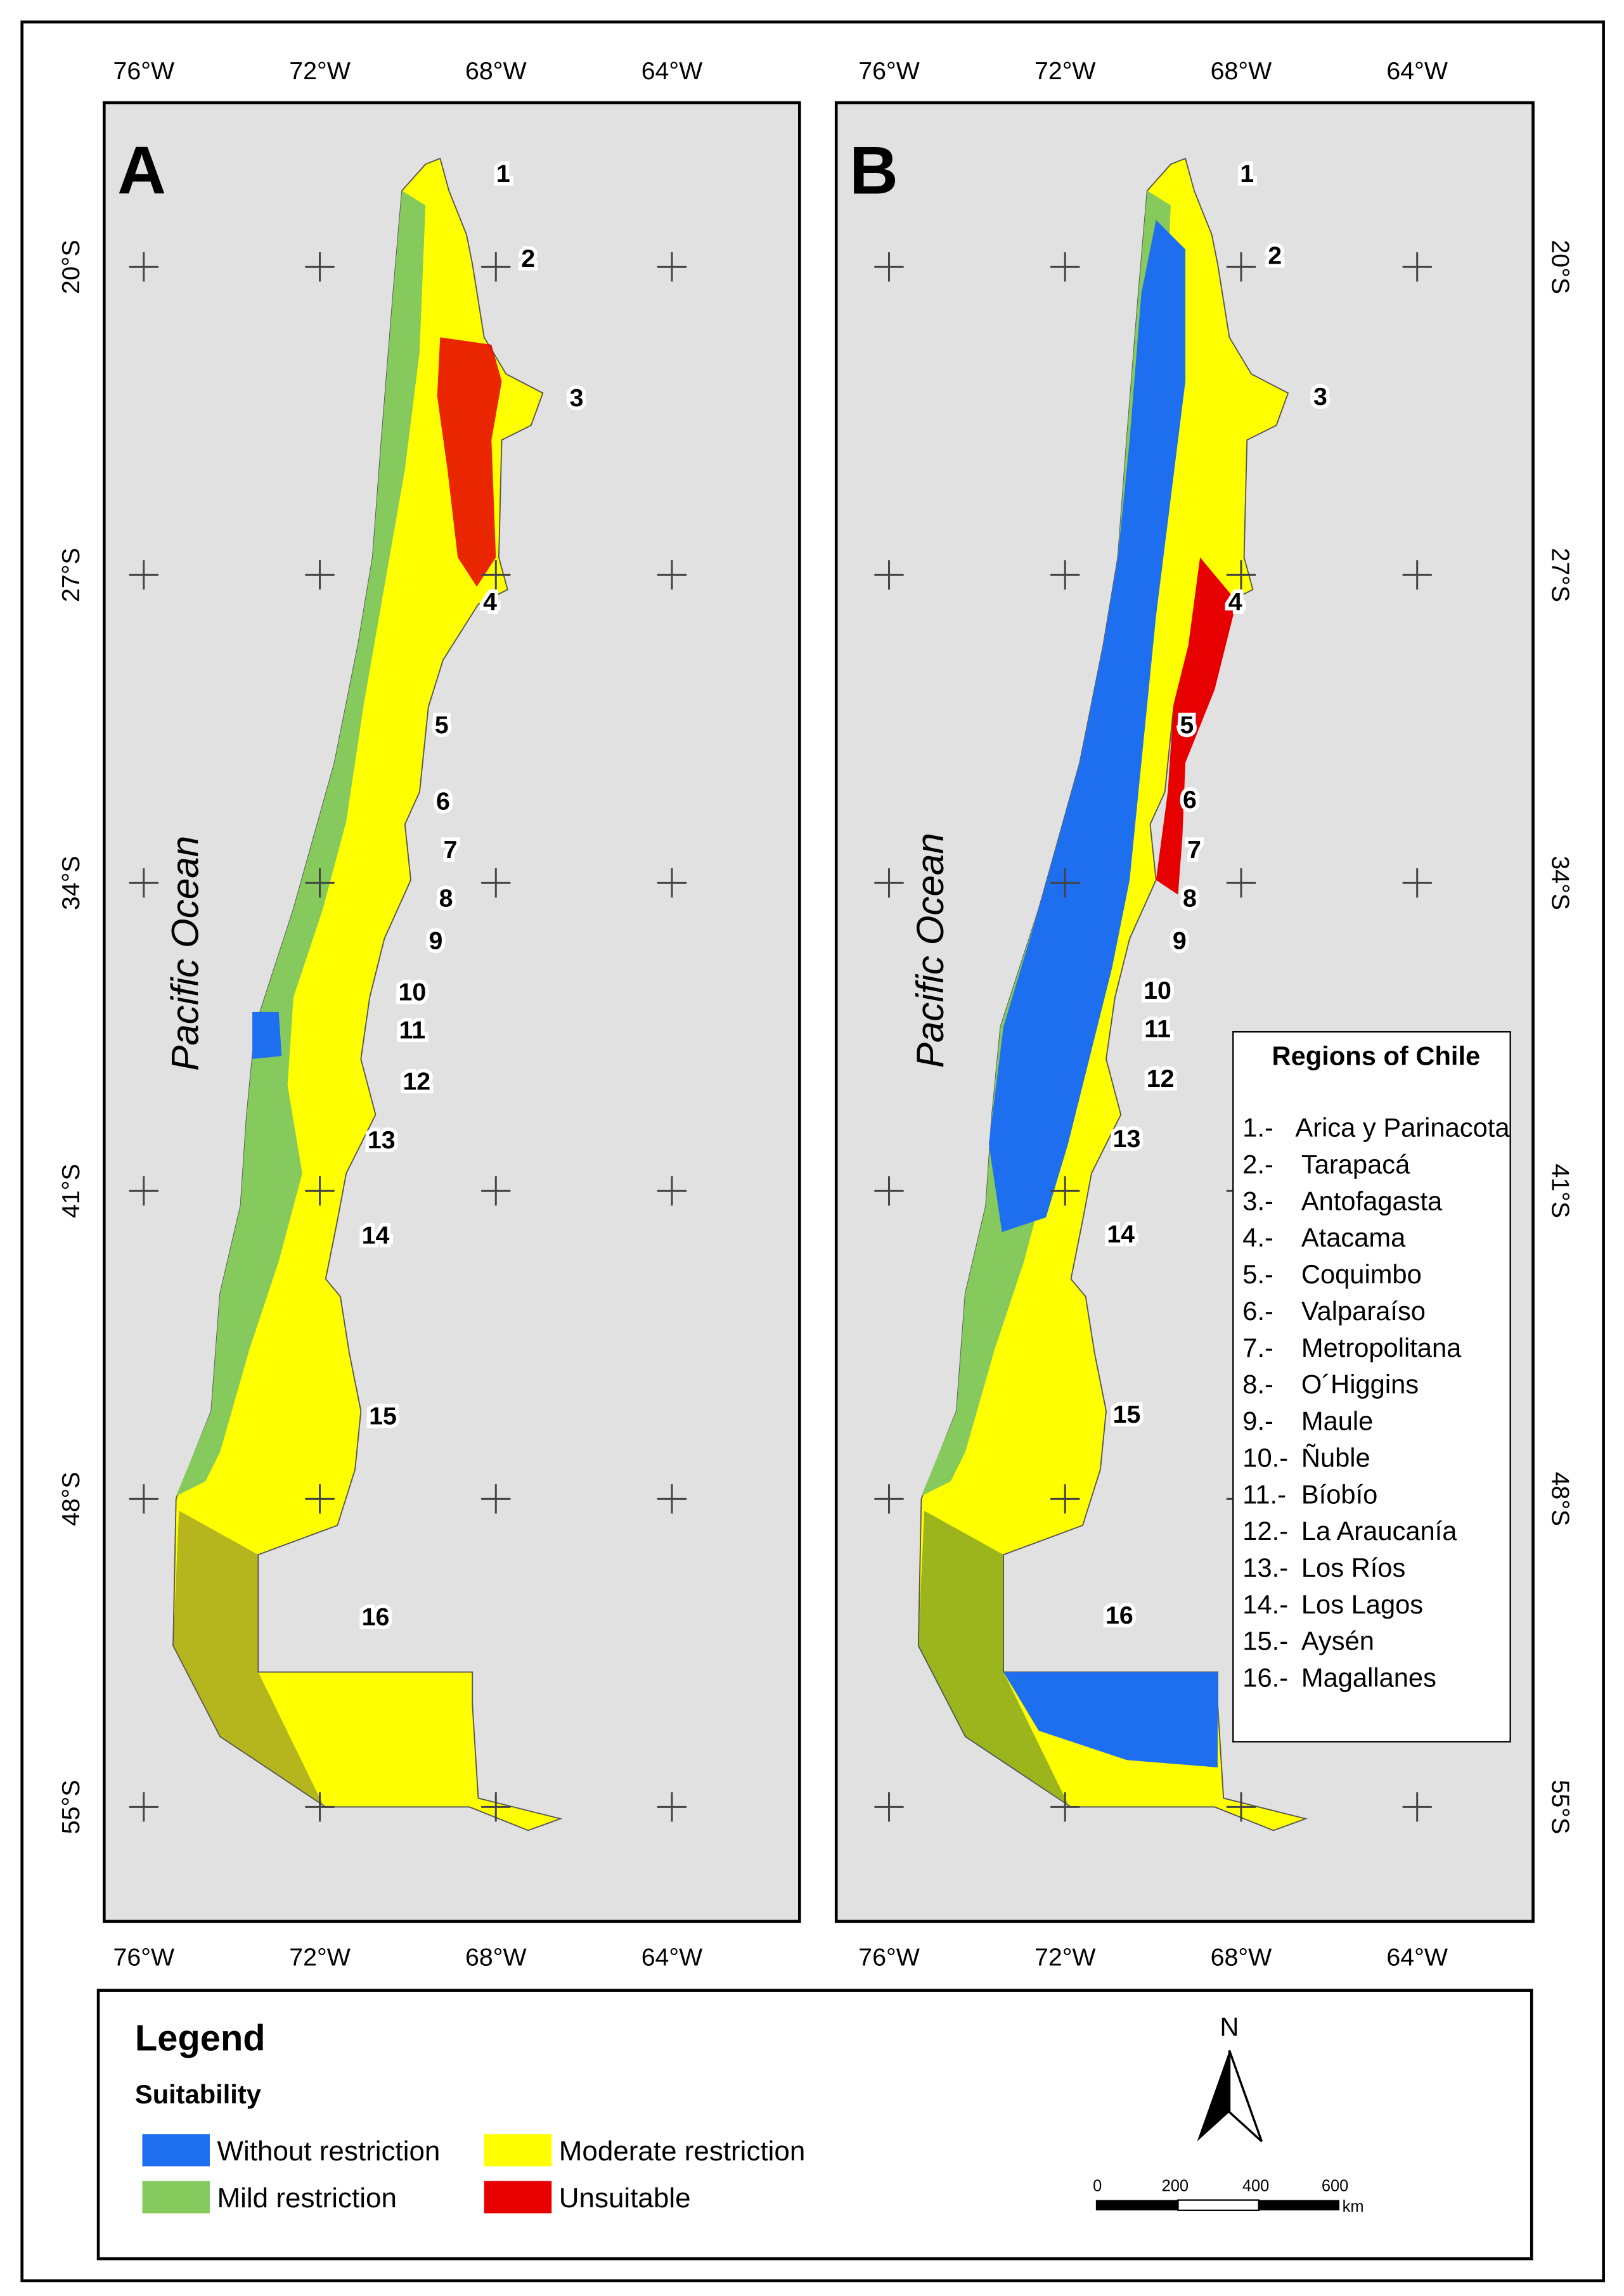  Describe the element at coordinates (1403, 1128) in the screenshot. I see `region-name: Arica y Parinacota` at that location.